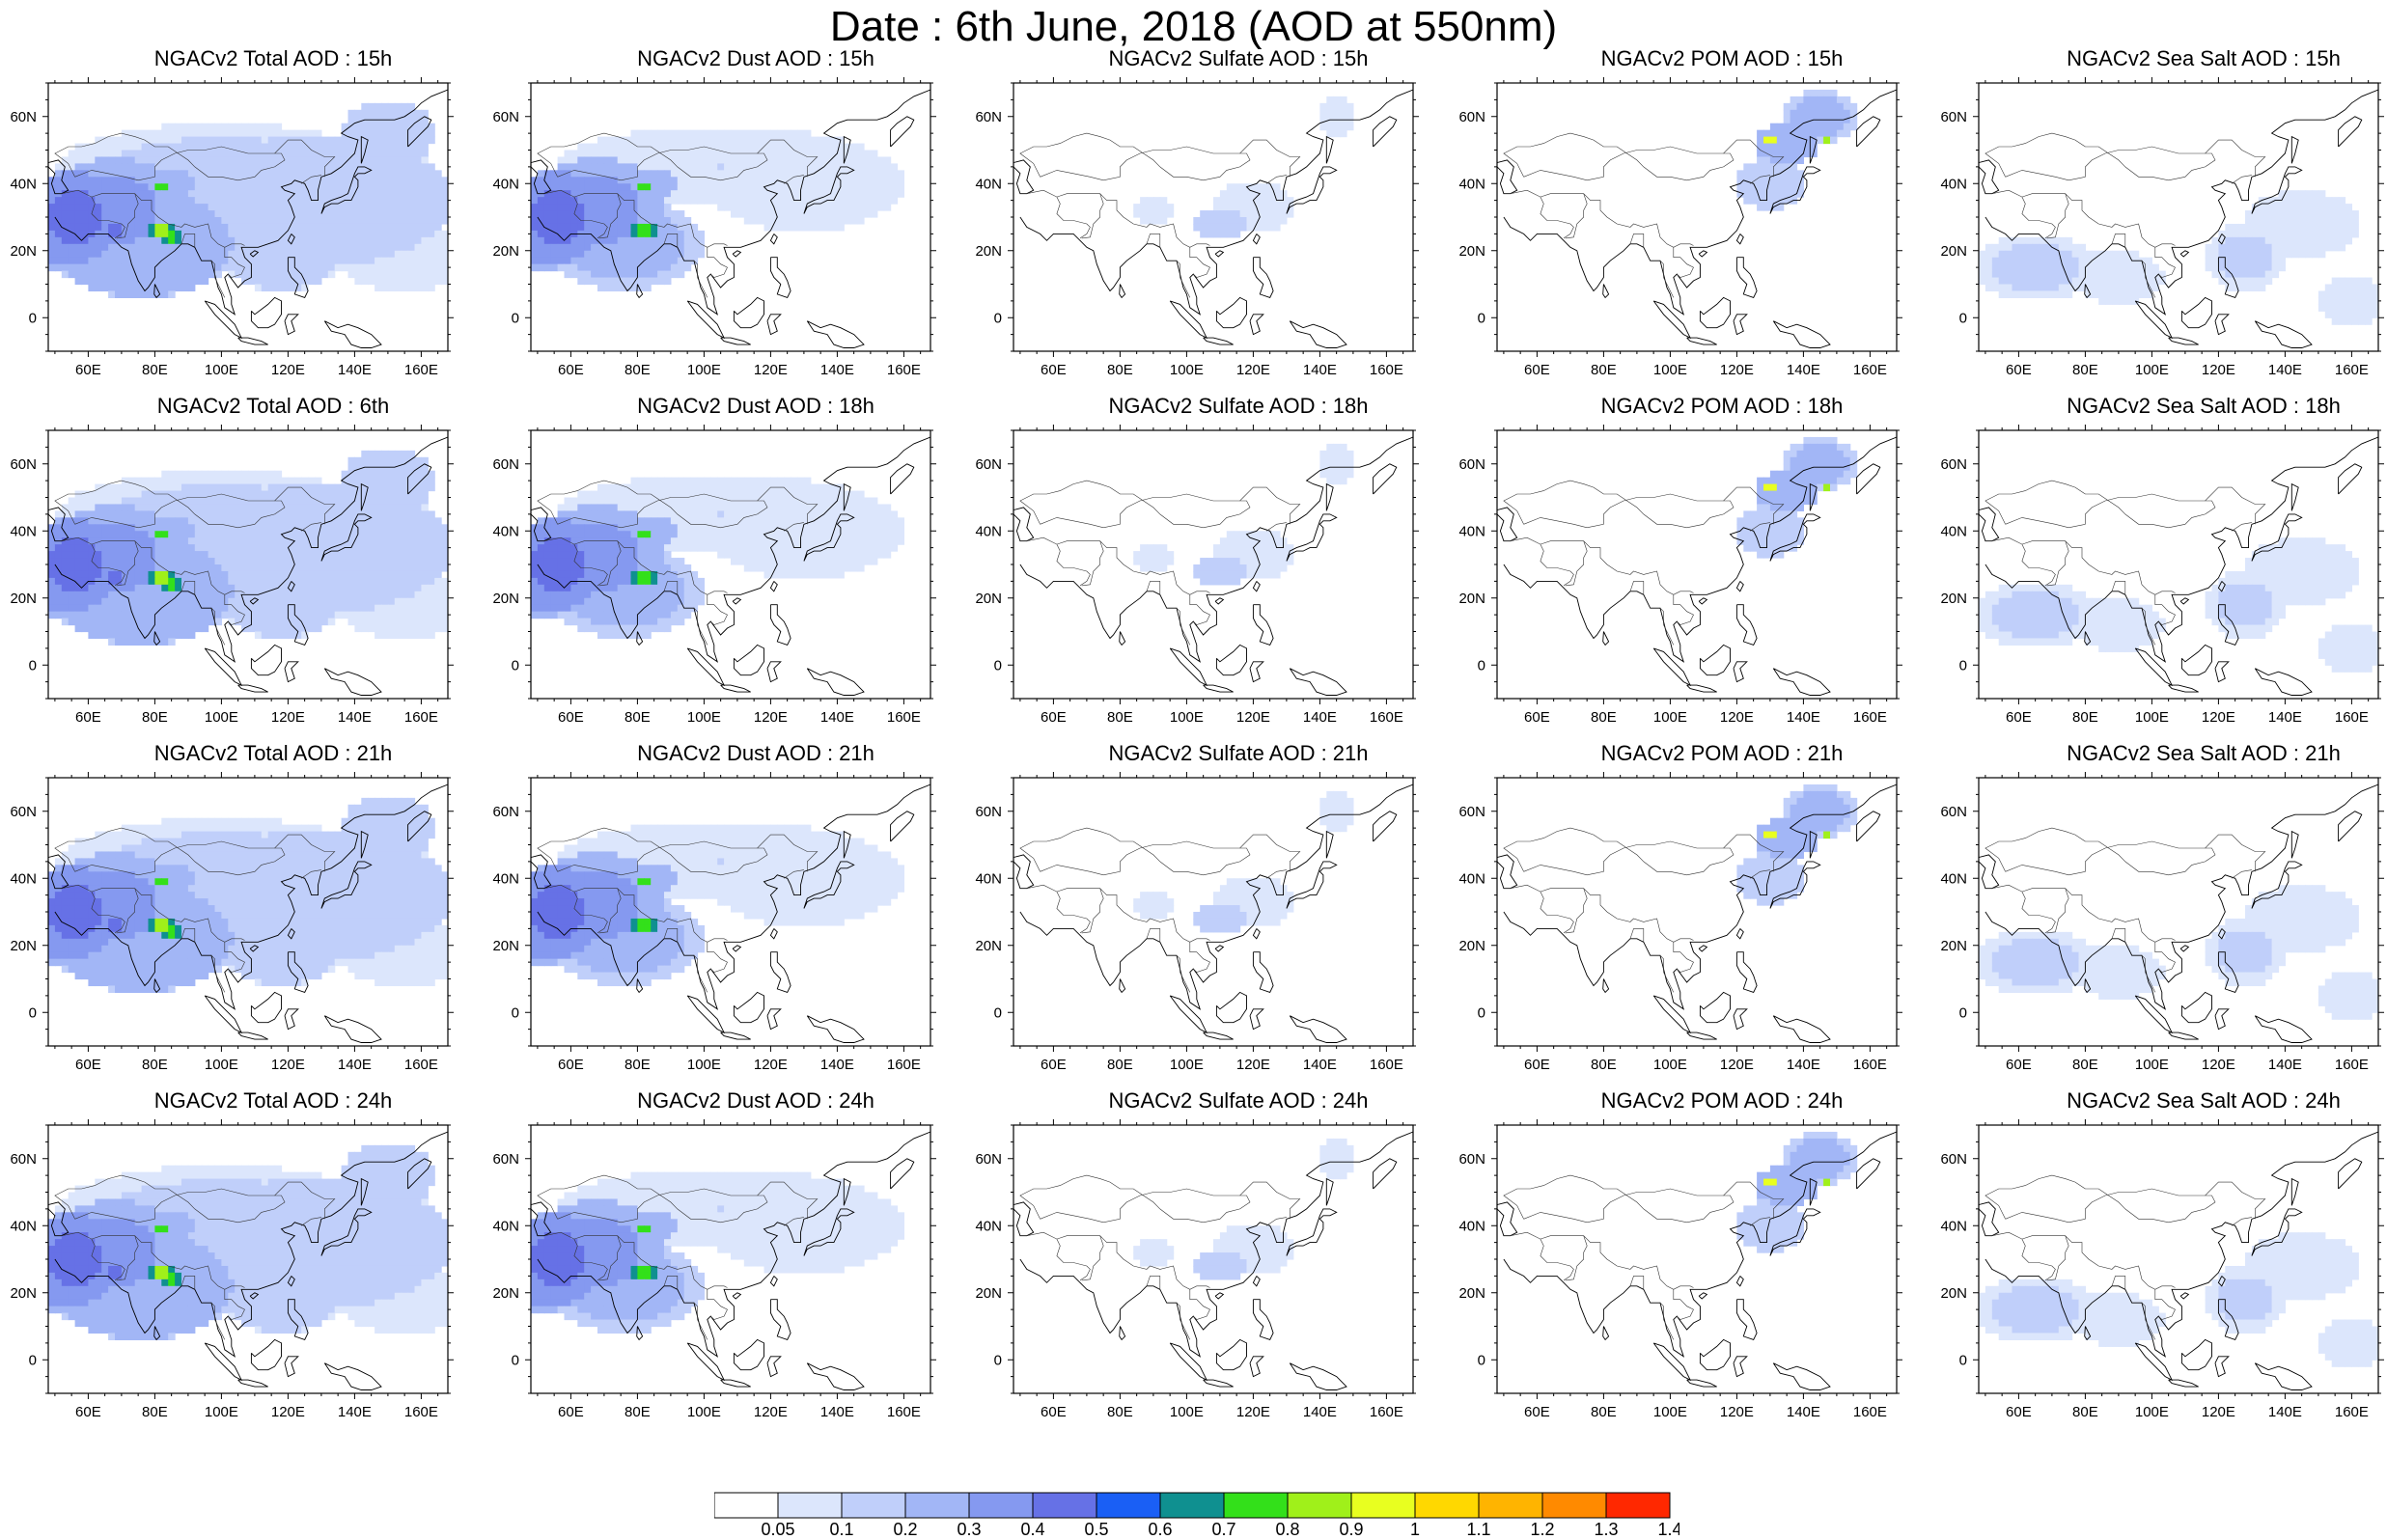 Image resolution: width=2387 pixels, height=1540 pixels. I want to click on coastline, so click(266, 312).